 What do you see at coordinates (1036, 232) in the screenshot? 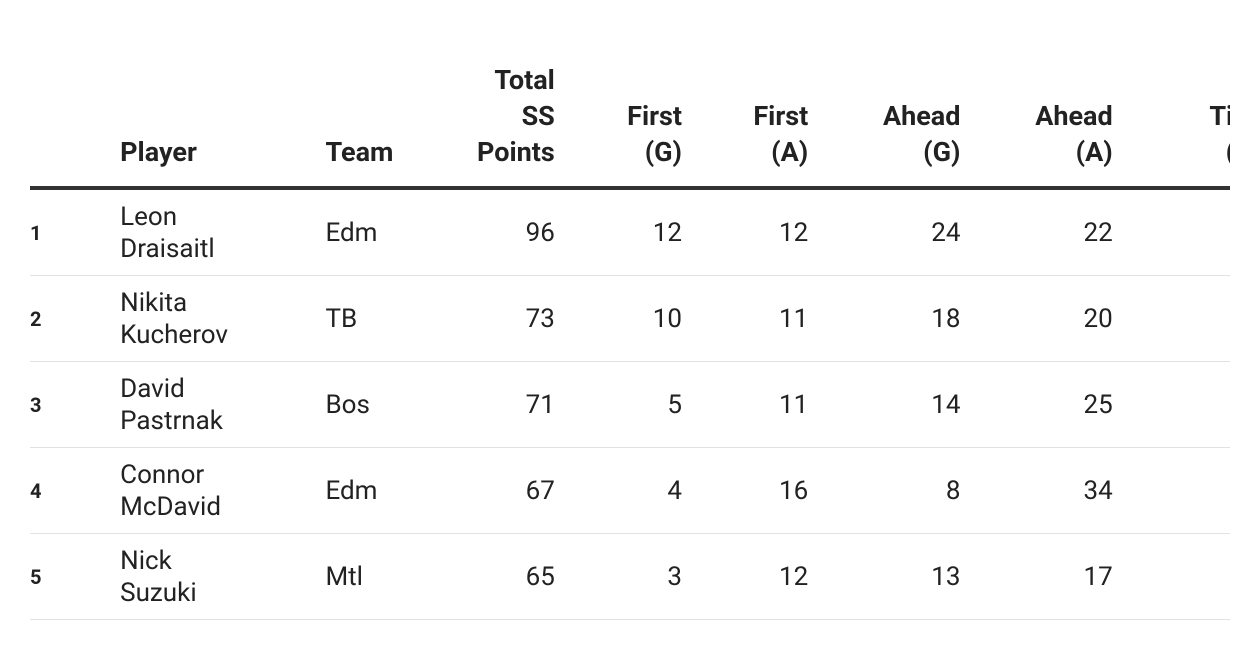
I see `stat-cell: 22` at bounding box center [1036, 232].